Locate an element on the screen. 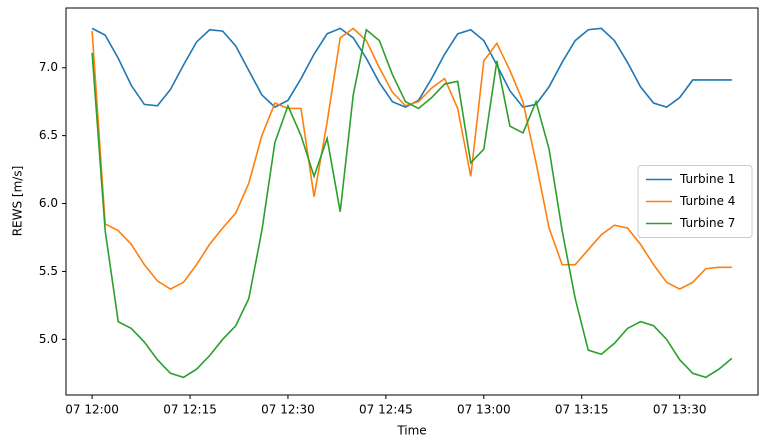  legend: Turbine 1 Turbine 4 Turbine 7 is located at coordinates (695, 201).